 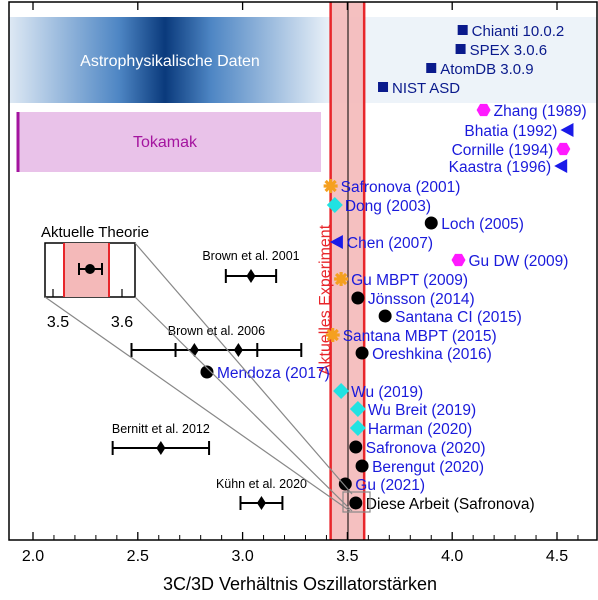 I want to click on experiment-band-label: Aktuelles Experiment, so click(x=325, y=299).